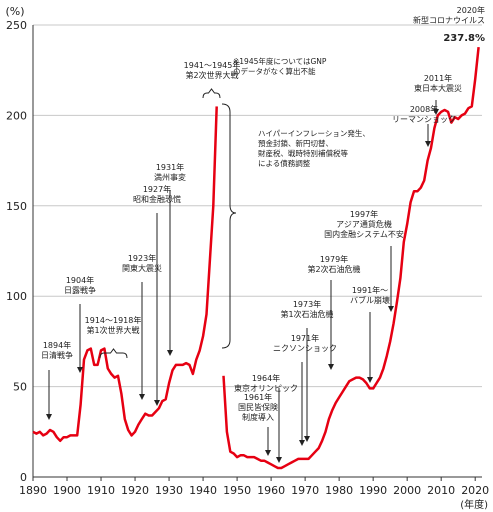  What do you see at coordinates (57, 355) in the screenshot?
I see `annotation-text: 日清戦争` at bounding box center [57, 355].